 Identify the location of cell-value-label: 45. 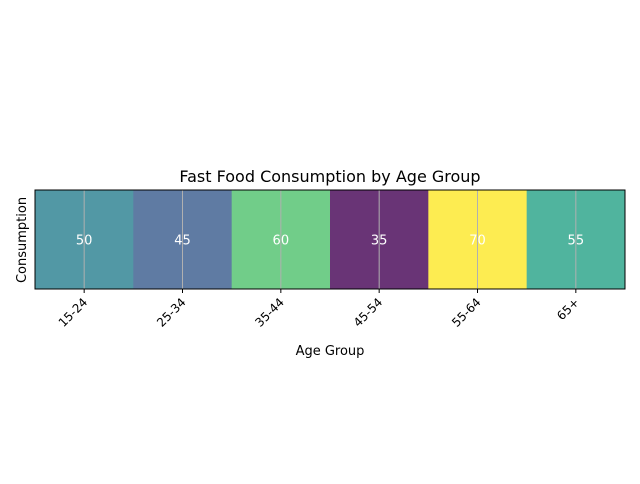
(182, 241).